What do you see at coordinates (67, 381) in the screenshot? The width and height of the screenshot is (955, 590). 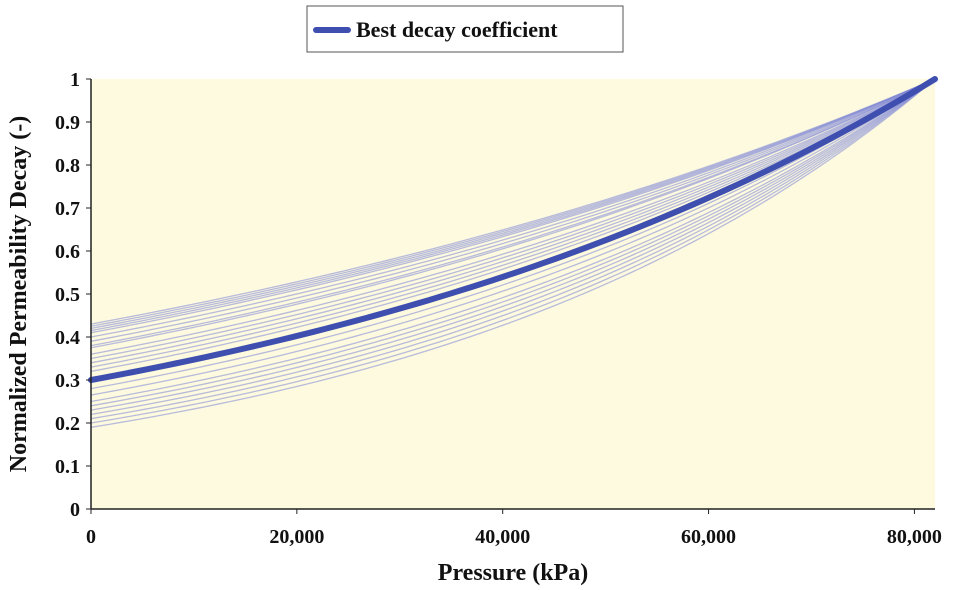 I see `y-tick-label: 0.3` at bounding box center [67, 381].